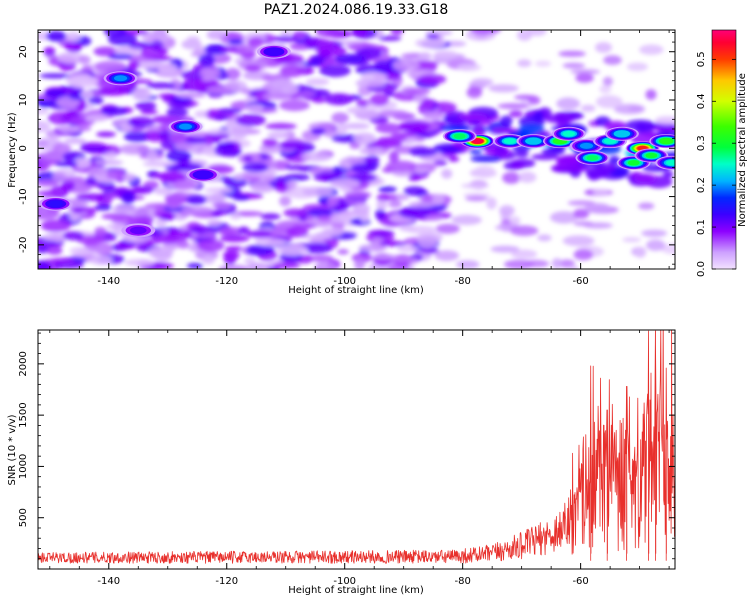  I want to click on x-tick-label: -100, so click(344, 581).